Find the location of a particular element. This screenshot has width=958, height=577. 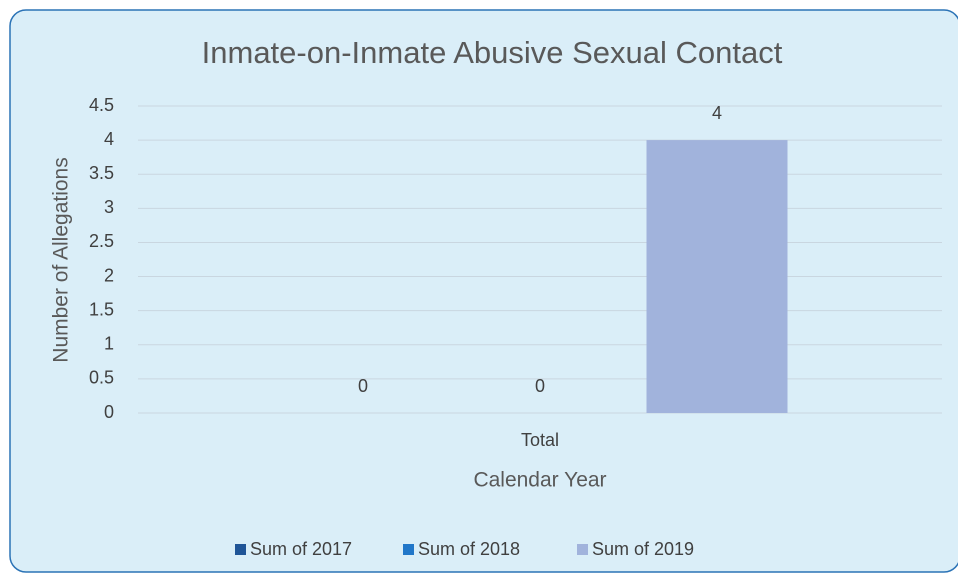

legend-label: Sum of 2018 is located at coordinates (469, 549).